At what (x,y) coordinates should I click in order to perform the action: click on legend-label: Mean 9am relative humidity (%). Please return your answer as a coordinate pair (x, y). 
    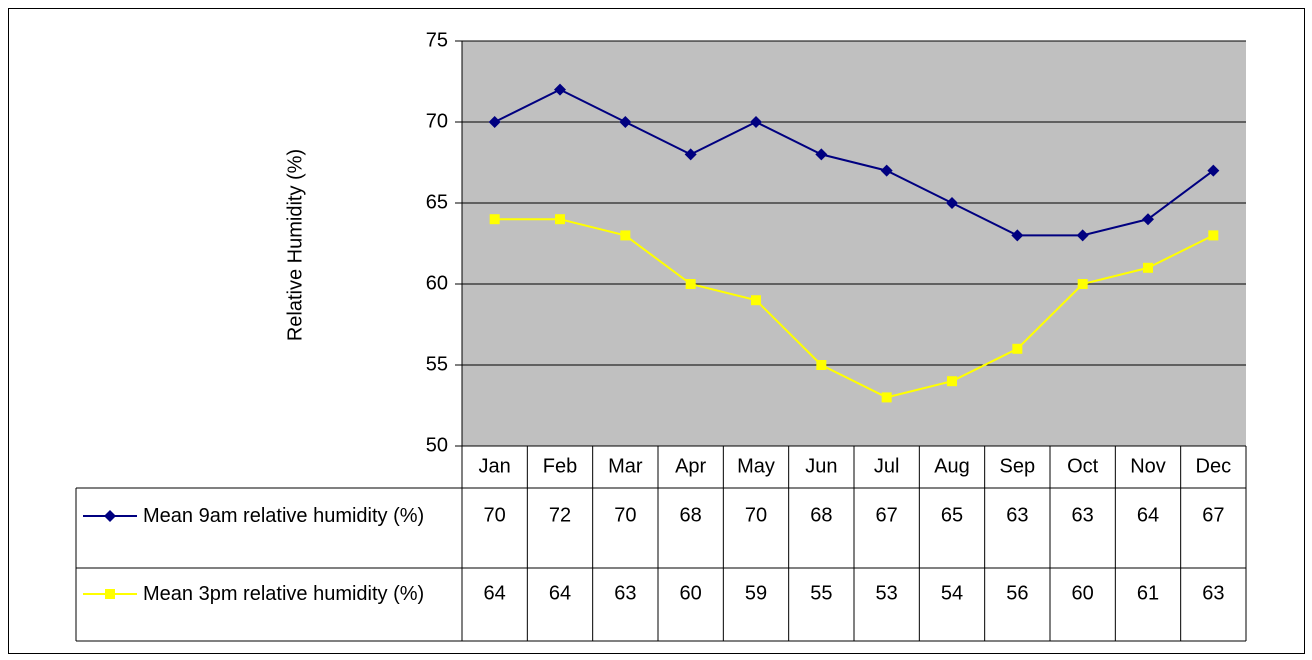
    Looking at the image, I should click on (284, 516).